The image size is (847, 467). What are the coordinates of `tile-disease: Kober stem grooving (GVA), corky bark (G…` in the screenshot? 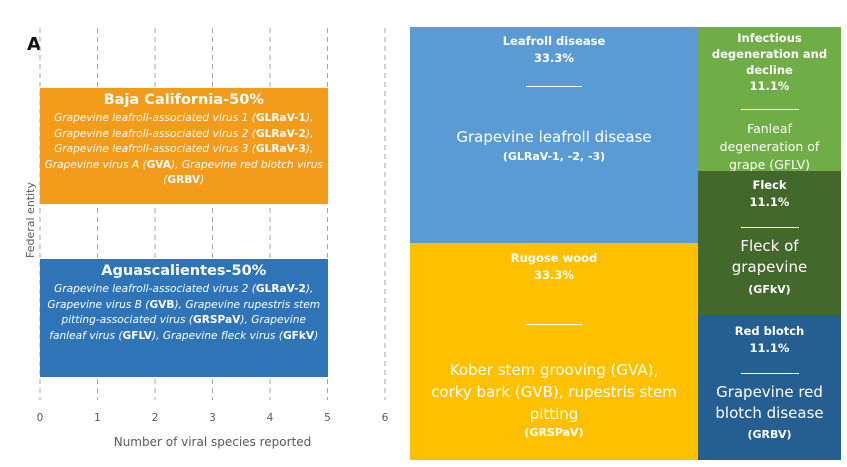 It's located at (554, 392).